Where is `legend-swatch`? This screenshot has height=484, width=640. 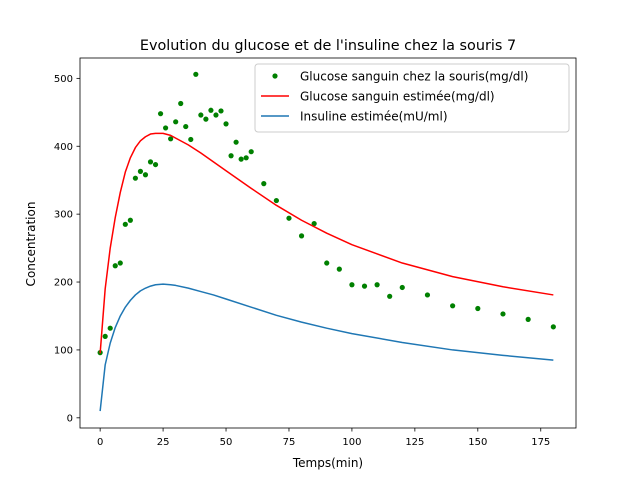 legend-swatch is located at coordinates (275, 76).